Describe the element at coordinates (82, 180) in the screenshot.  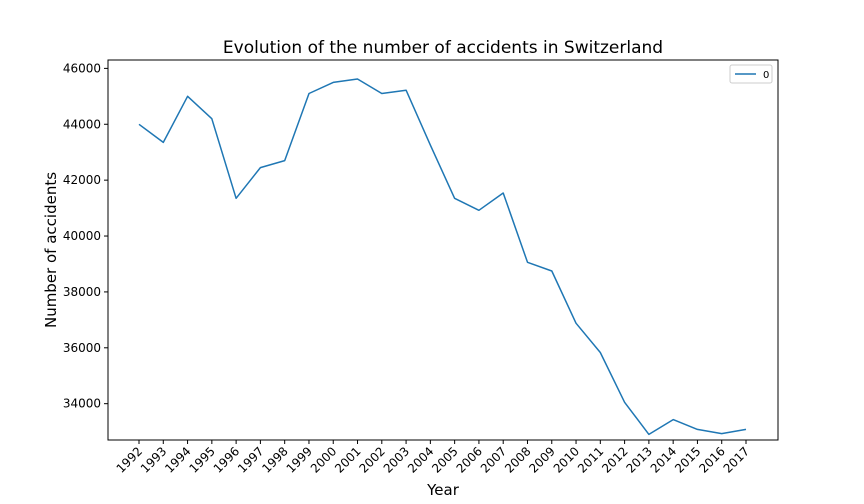
I see `y-tick-label: 42000` at that location.